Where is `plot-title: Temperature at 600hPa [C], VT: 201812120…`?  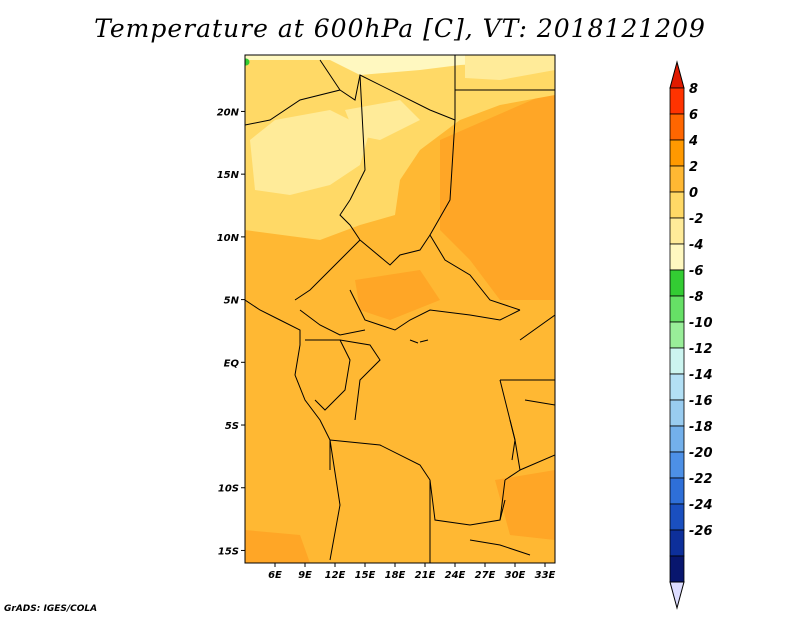
plot-title: Temperature at 600hPa [C], VT: 201812120… is located at coordinates (400, 28).